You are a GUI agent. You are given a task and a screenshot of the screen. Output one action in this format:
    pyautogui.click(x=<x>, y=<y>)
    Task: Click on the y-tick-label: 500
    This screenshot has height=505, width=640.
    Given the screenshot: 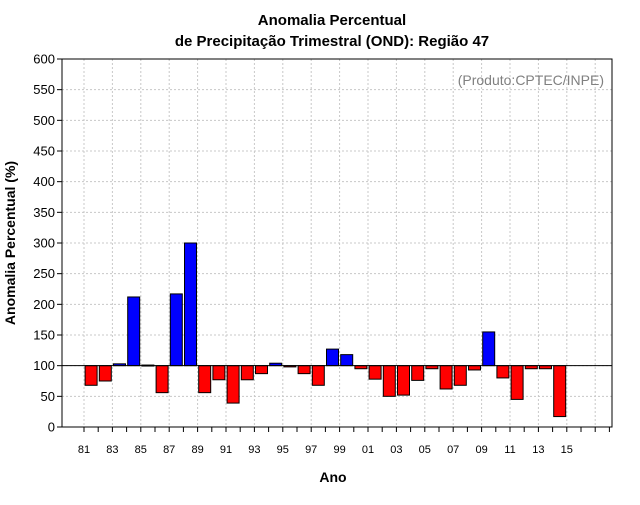 What is the action you would take?
    pyautogui.click(x=44, y=120)
    